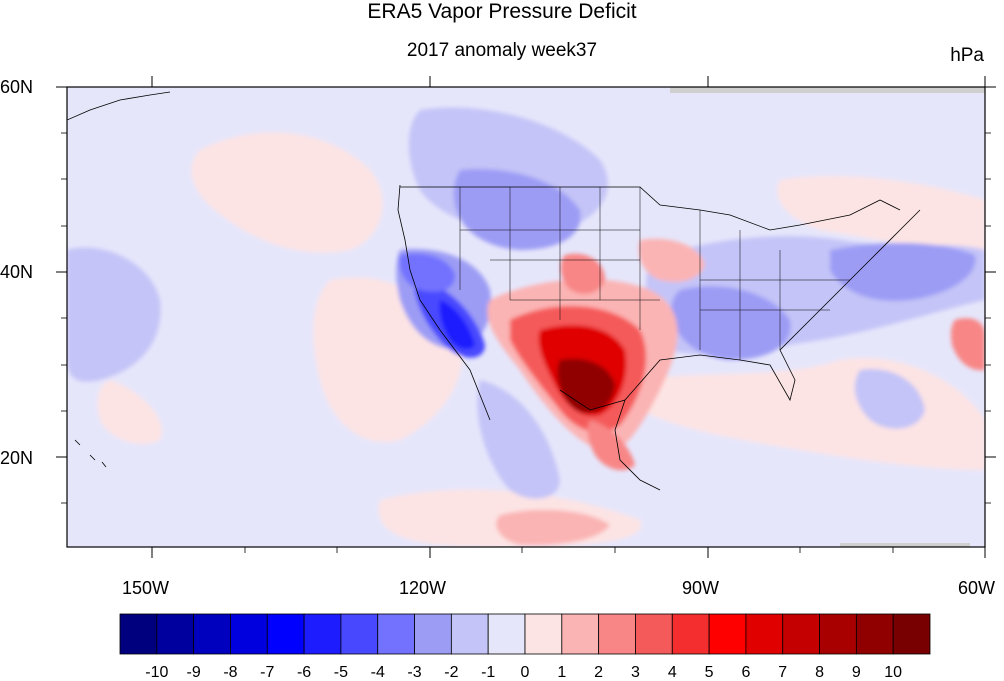 The width and height of the screenshot is (1004, 681). I want to click on colorbar-tick-label: 5, so click(709, 672).